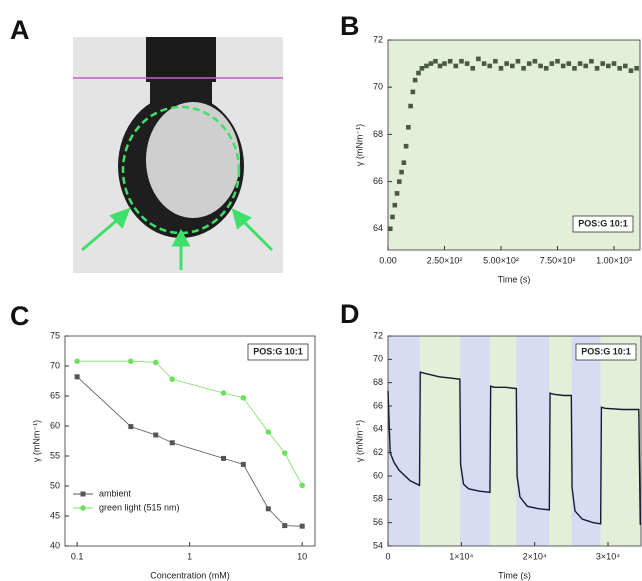 This screenshot has width=642, height=581. I want to click on y-tick-label: 68, so click(378, 382).